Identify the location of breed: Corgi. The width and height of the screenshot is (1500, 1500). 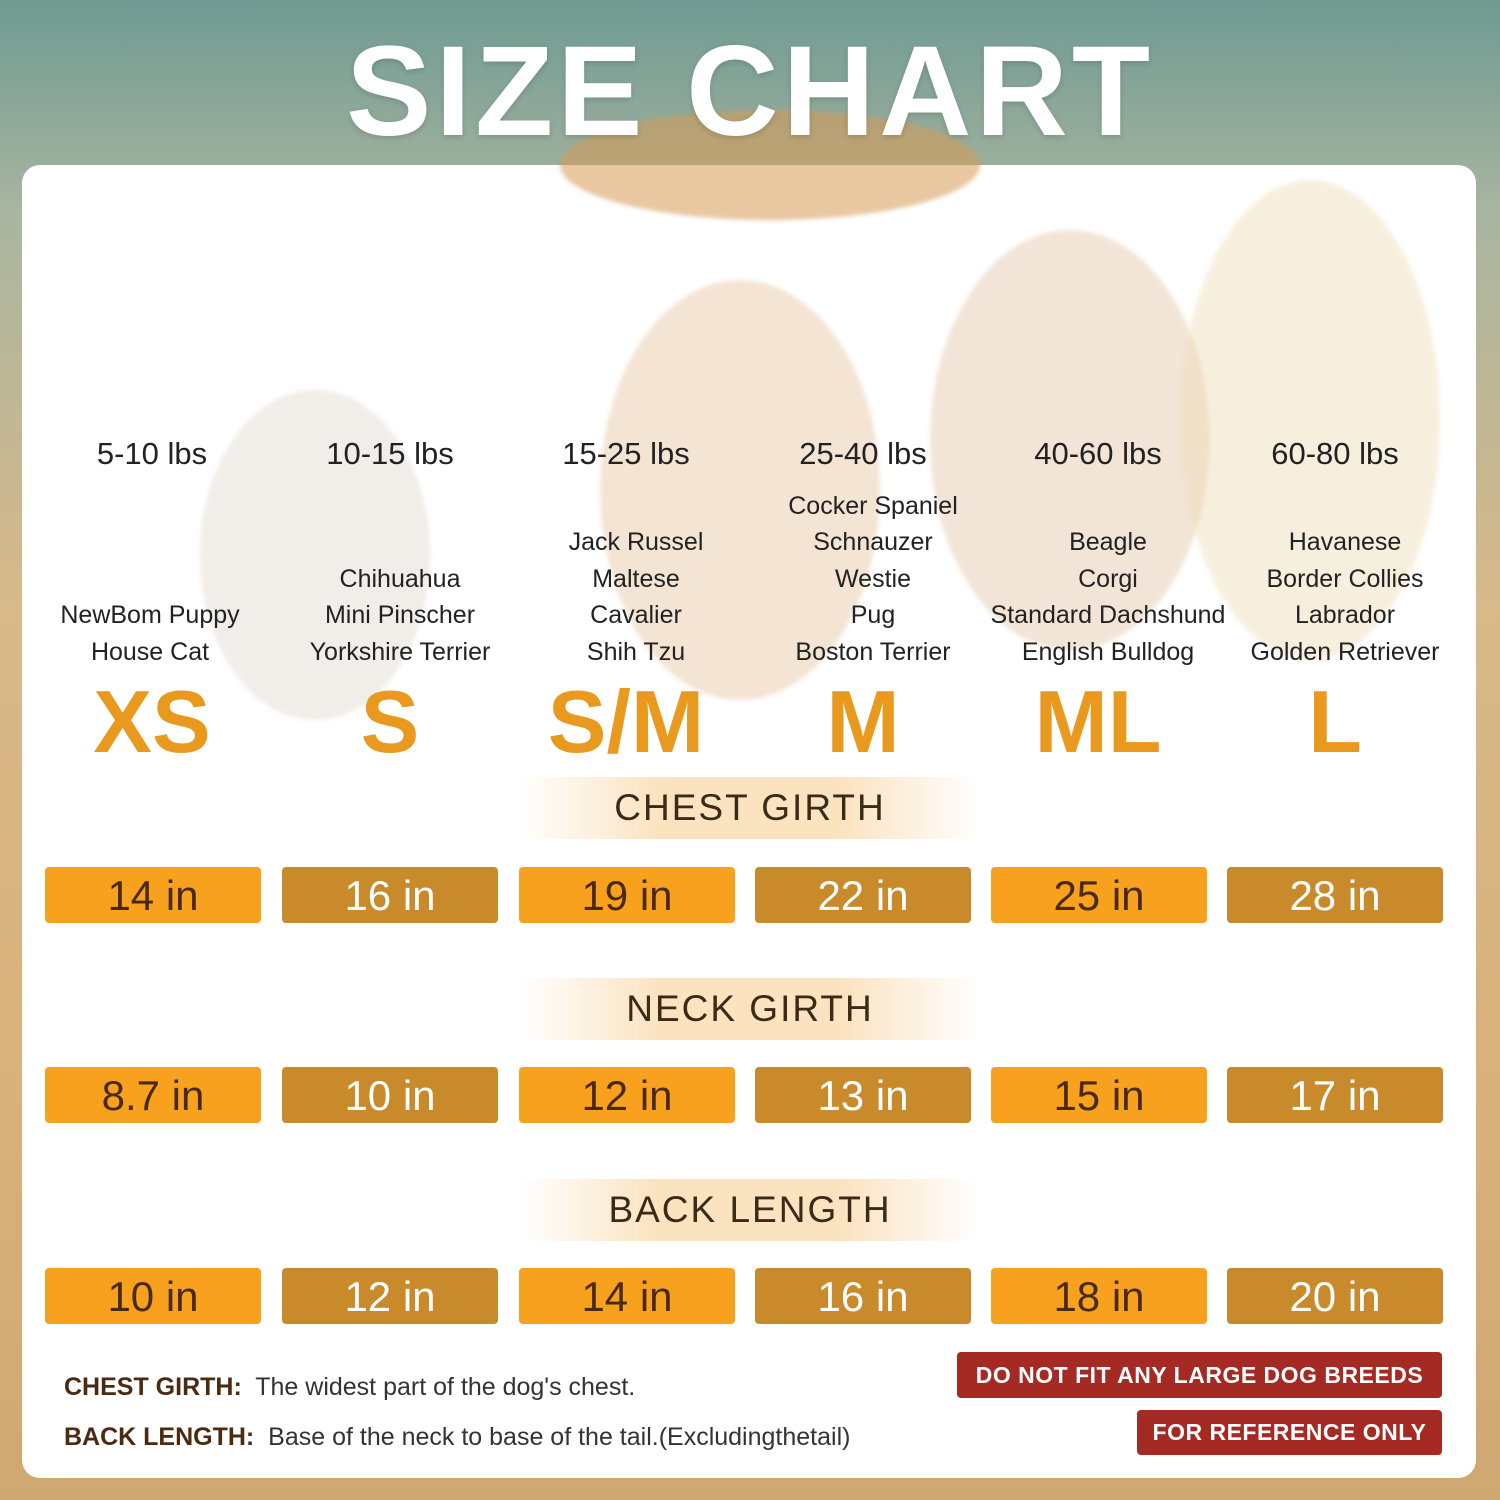
(1108, 578).